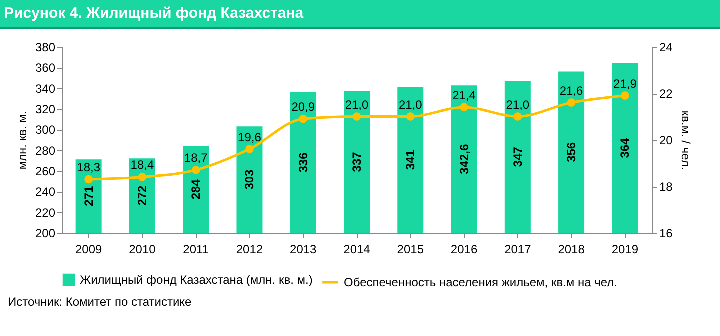 Image resolution: width=720 pixels, height=336 pixels. I want to click on data-label: 21,6, so click(572, 91).